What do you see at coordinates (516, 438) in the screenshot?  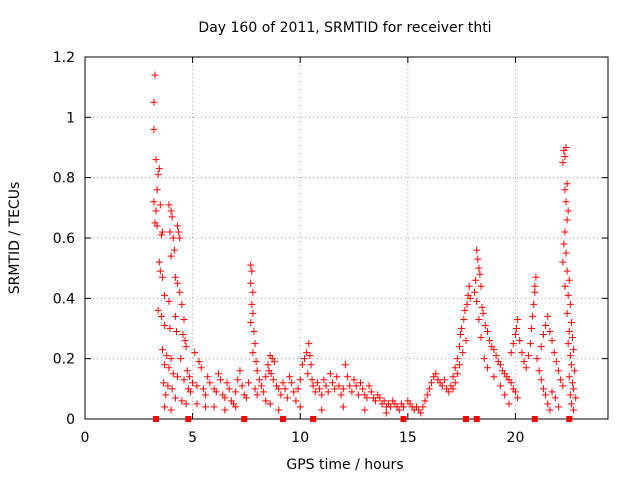 I see `x-tick-label: 20` at bounding box center [516, 438].